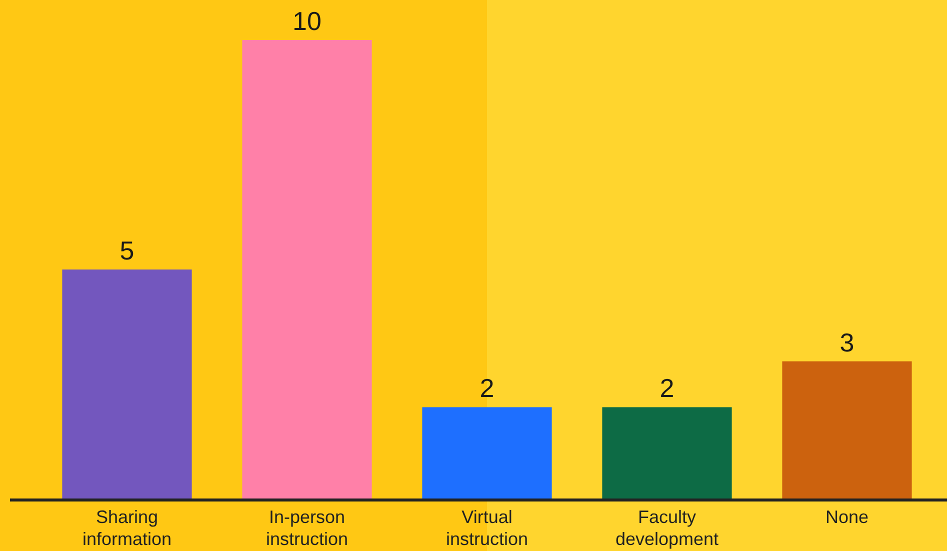  What do you see at coordinates (307, 21) in the screenshot?
I see `data-label: 10` at bounding box center [307, 21].